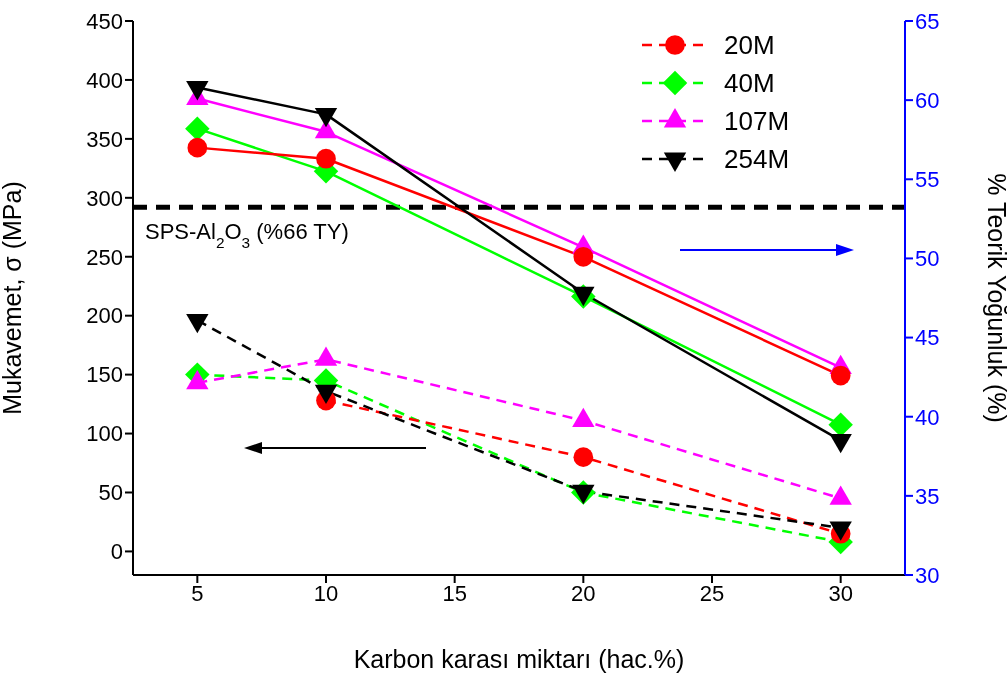 The height and width of the screenshot is (676, 1007). I want to click on y-tick-label: 100, so click(104, 434).